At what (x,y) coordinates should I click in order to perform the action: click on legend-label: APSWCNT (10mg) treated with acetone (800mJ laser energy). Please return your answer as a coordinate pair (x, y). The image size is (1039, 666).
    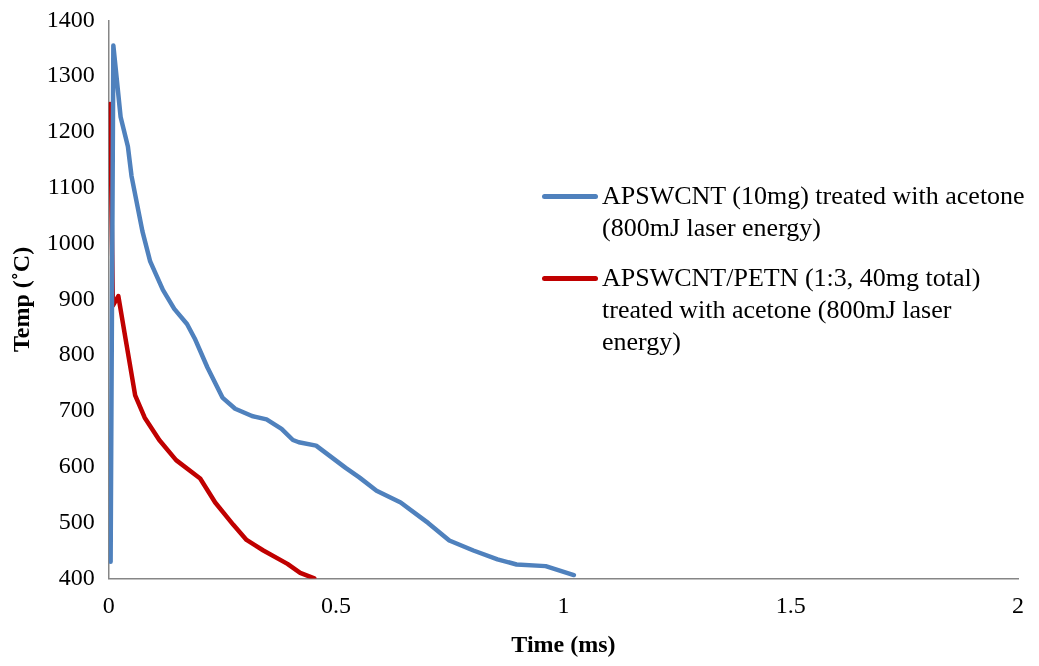
    Looking at the image, I should click on (813, 212).